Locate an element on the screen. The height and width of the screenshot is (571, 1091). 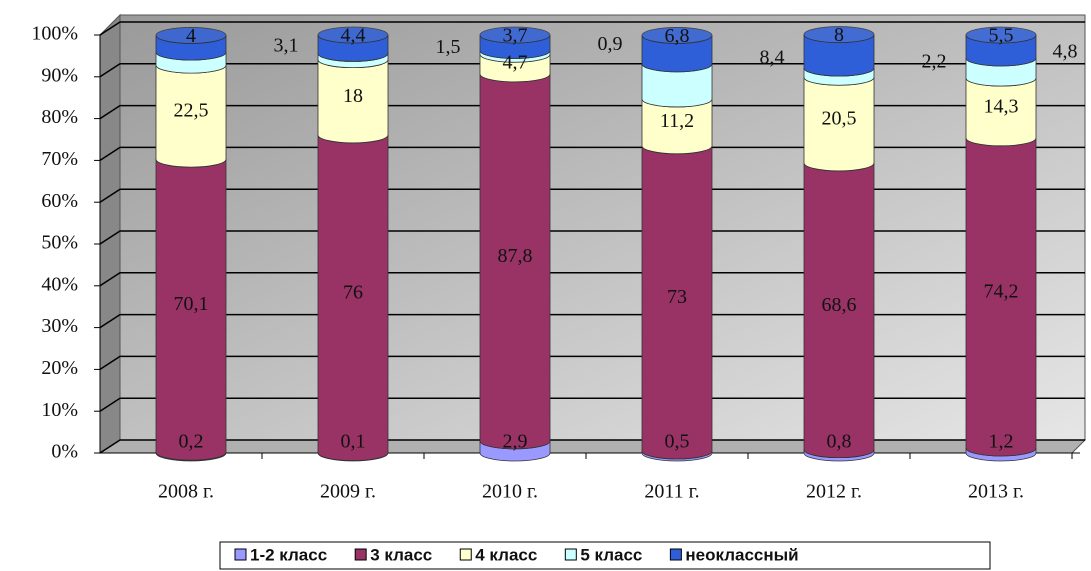
side-wall is located at coordinates (110, 233).